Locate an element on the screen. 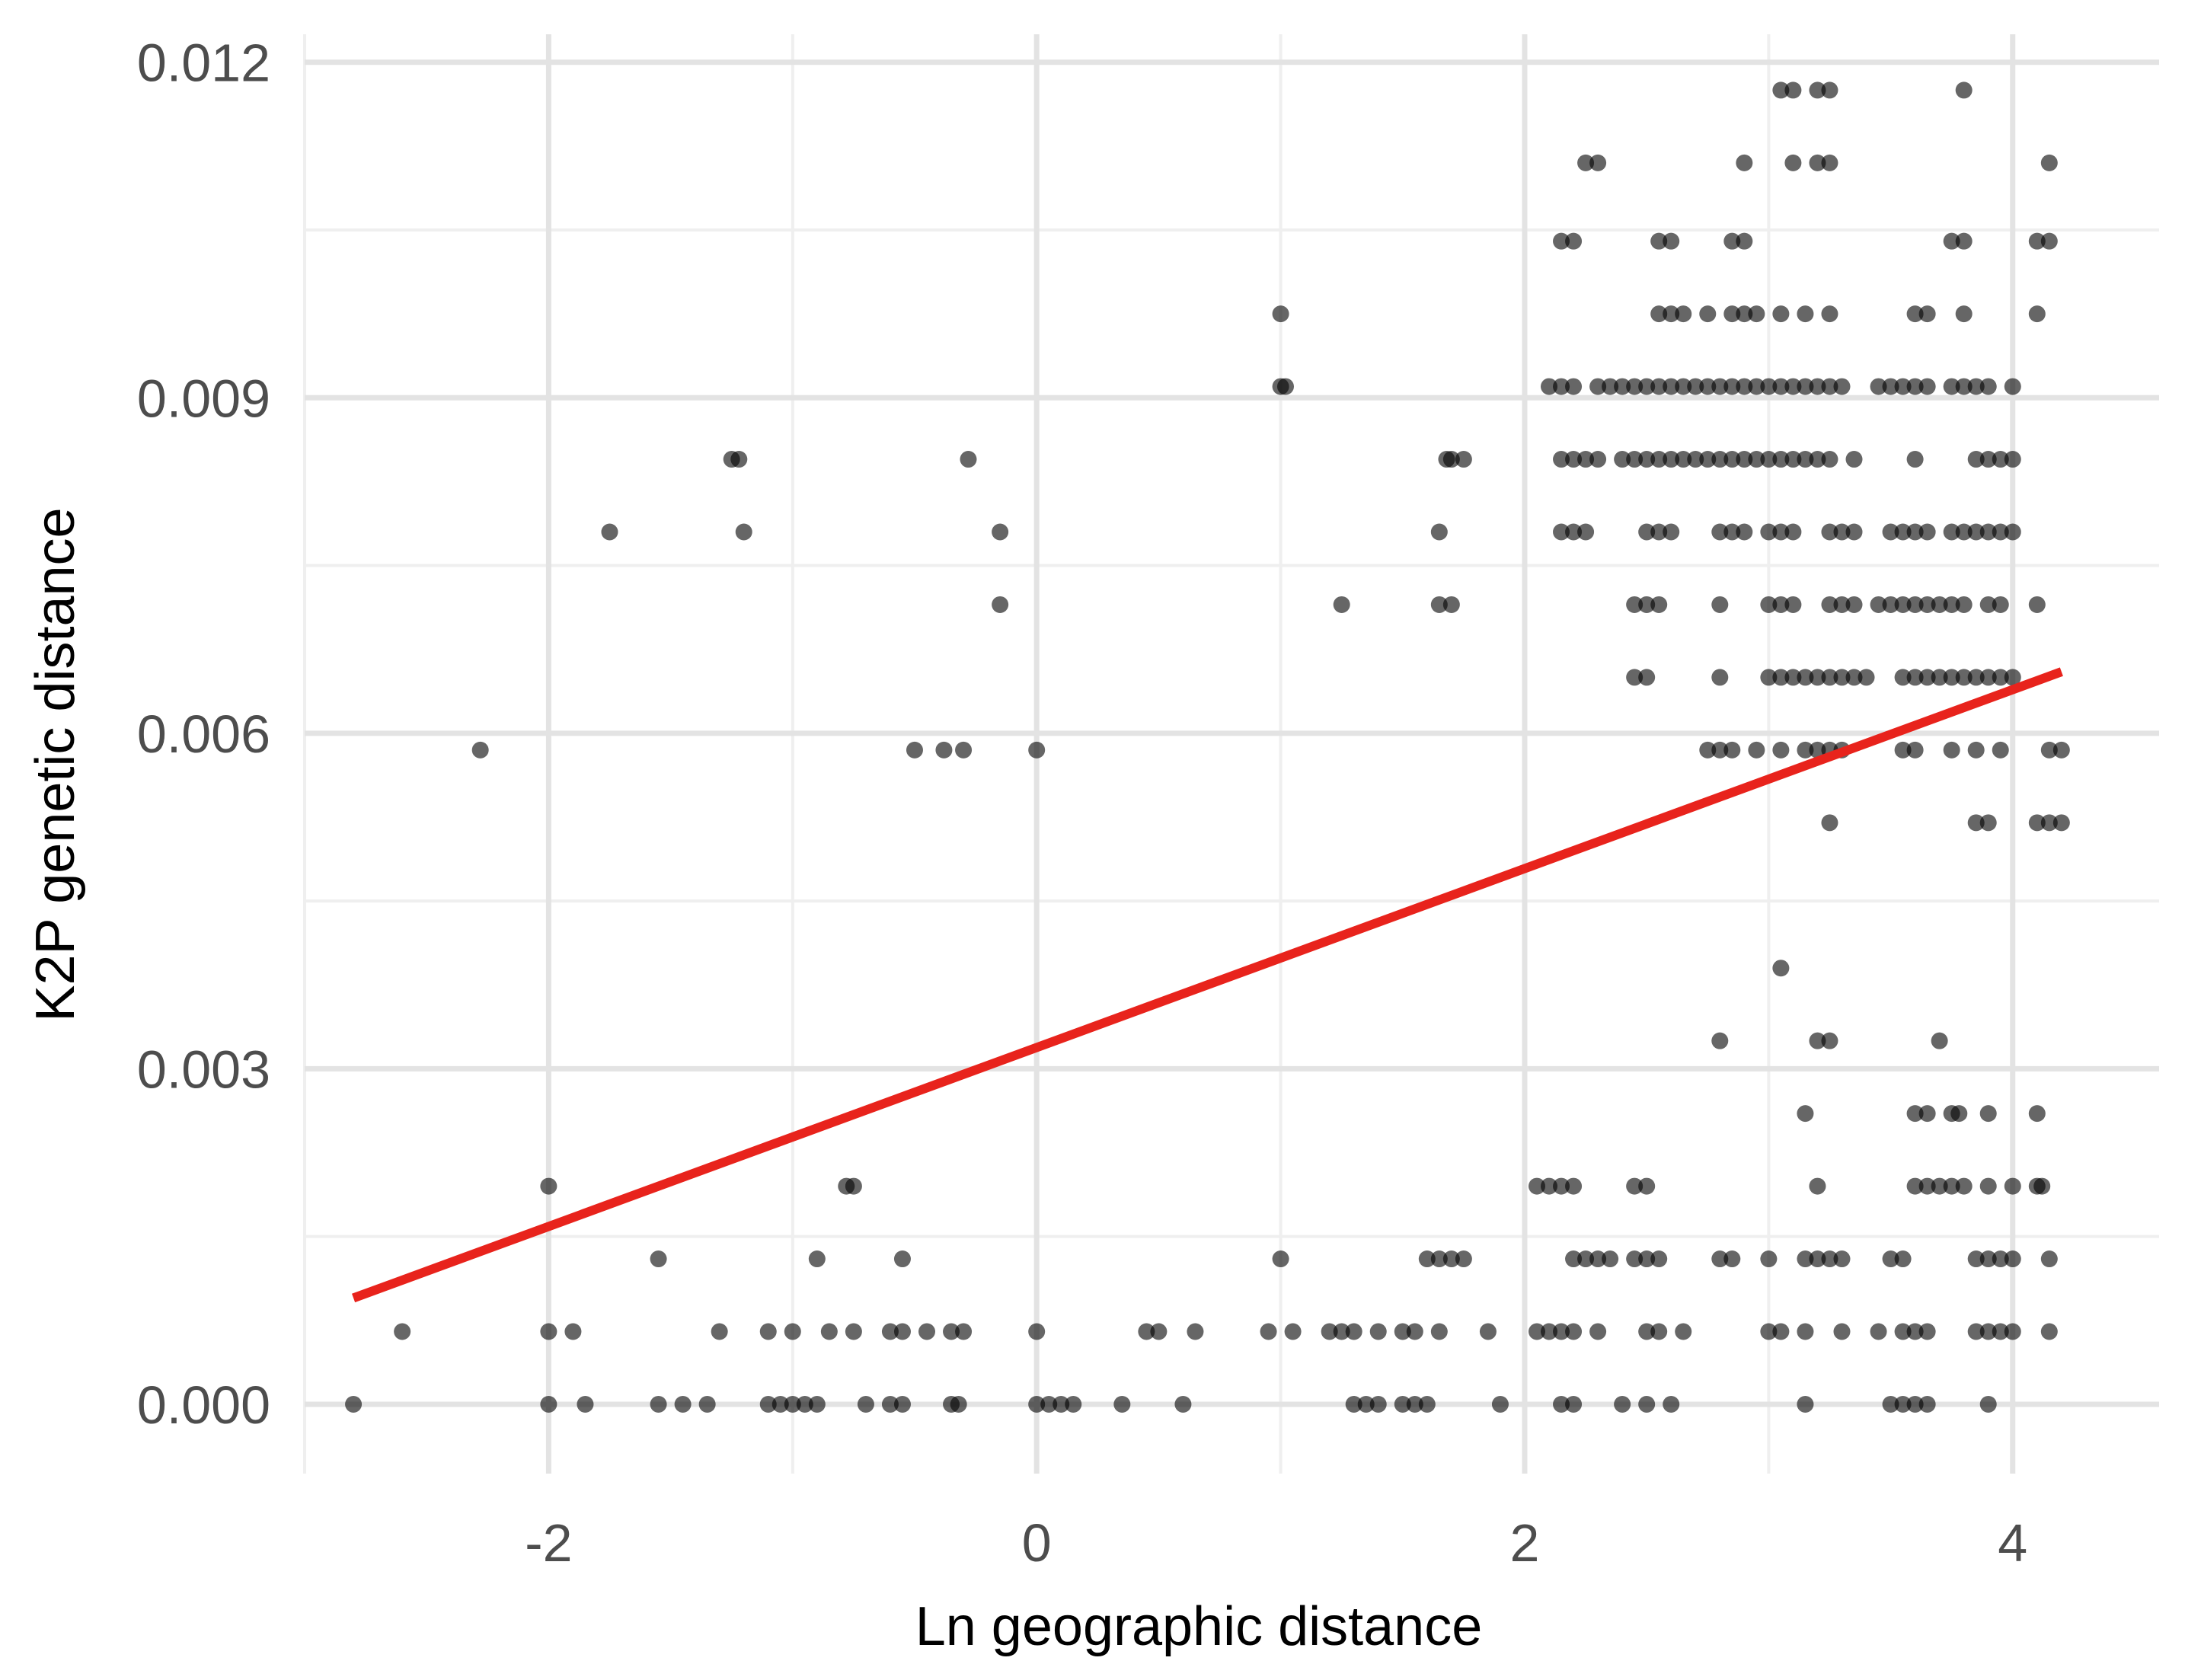 The width and height of the screenshot is (2185, 1680). x-axis-tick-labels: -2 0 2 4 is located at coordinates (1276, 1543).